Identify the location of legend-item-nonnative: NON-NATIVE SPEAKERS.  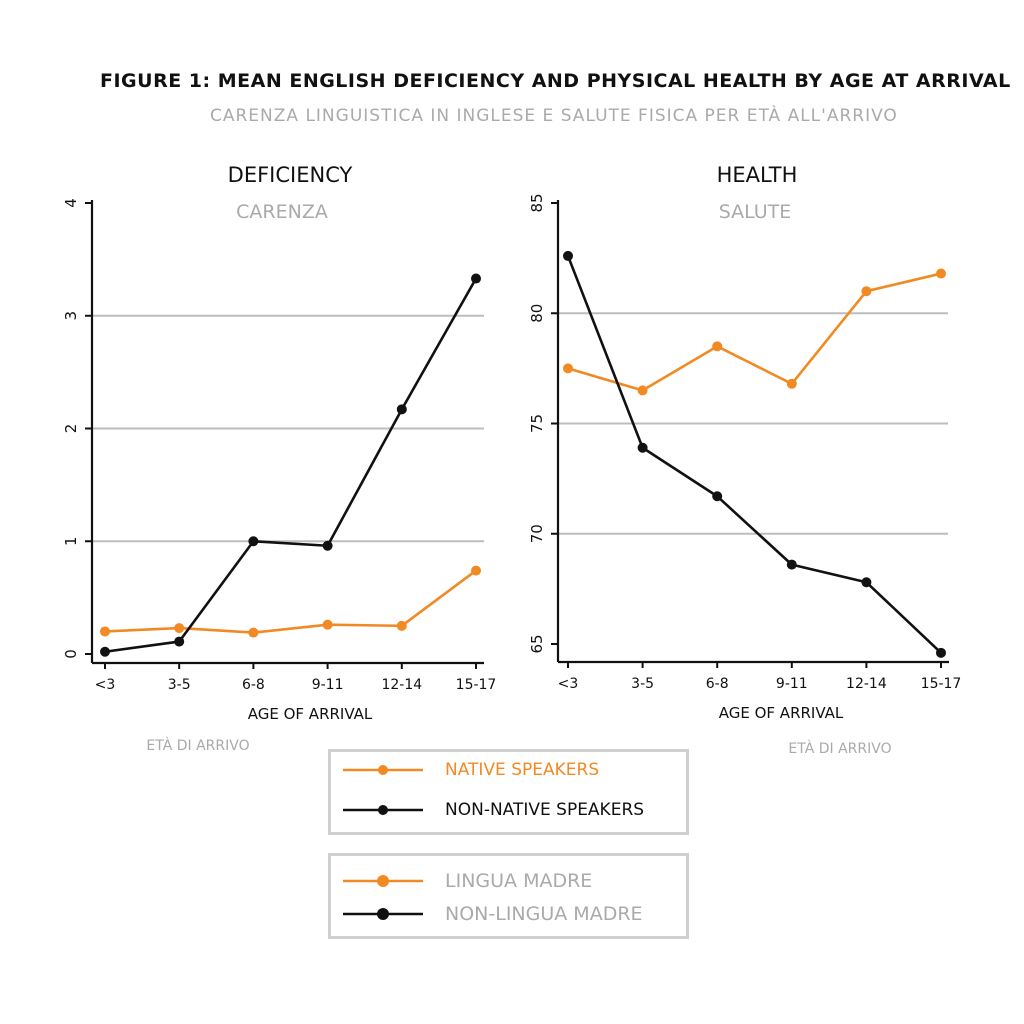
(487, 810).